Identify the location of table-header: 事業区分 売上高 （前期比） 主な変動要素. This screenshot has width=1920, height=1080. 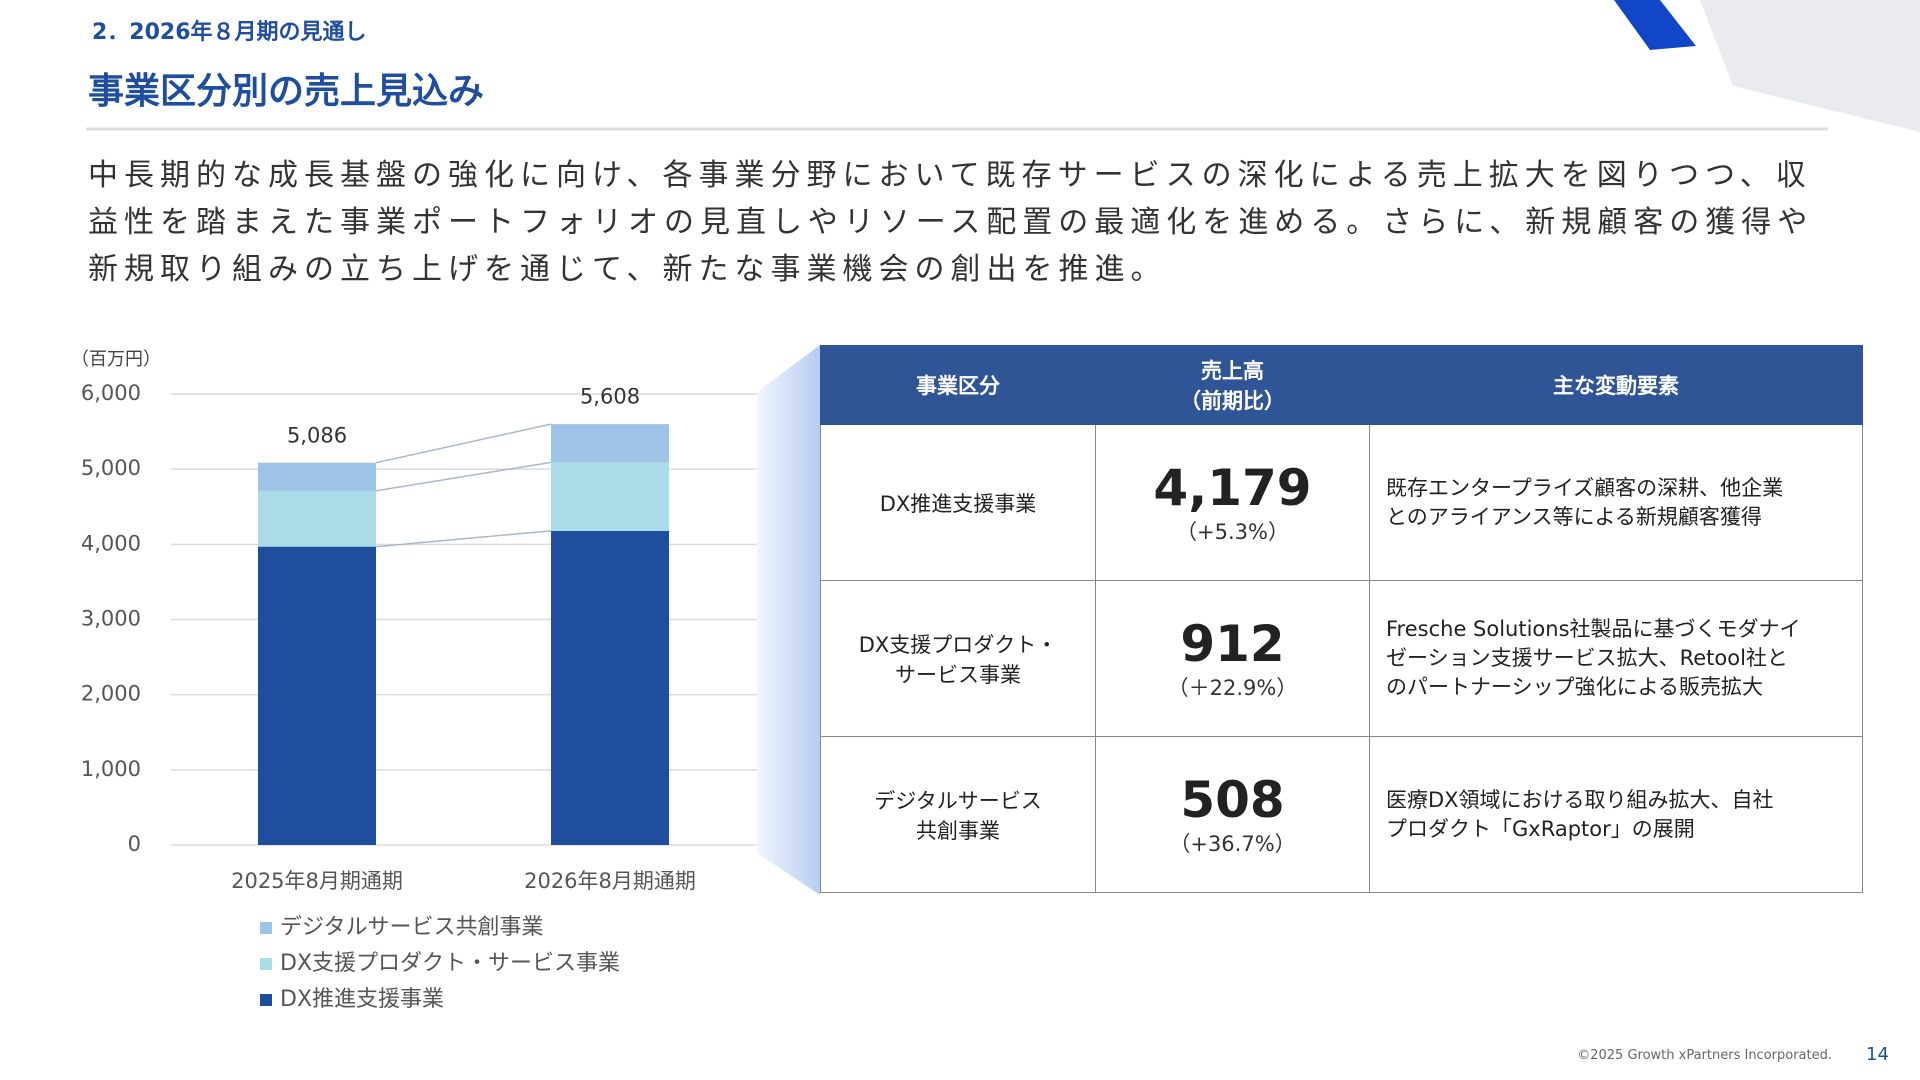
(1341, 385).